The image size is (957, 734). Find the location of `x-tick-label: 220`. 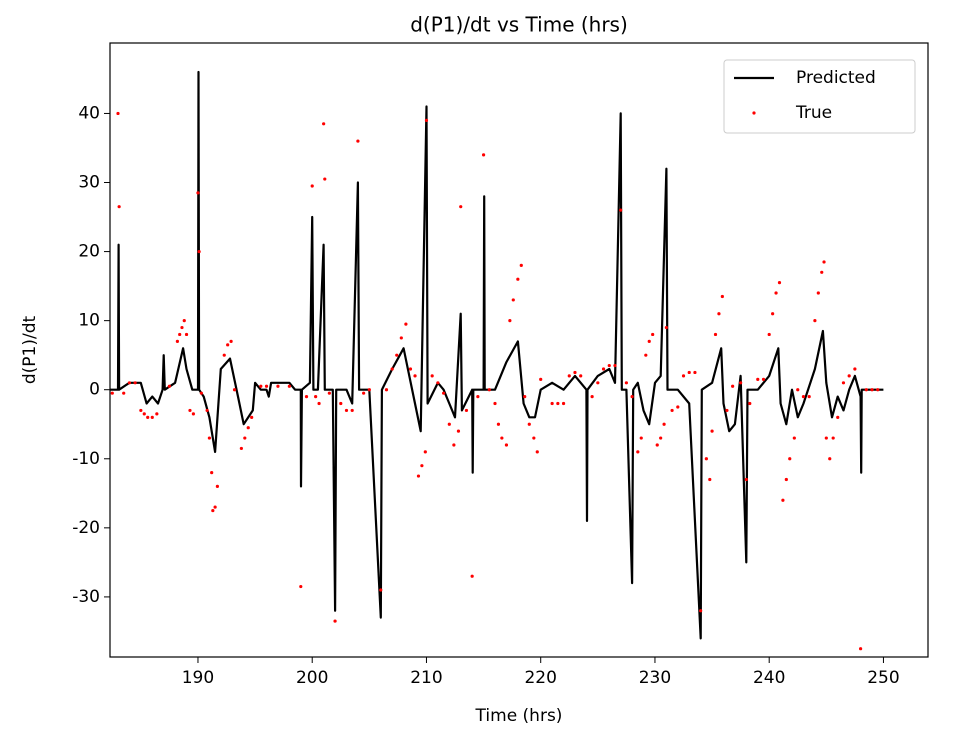

x-tick-label: 220 is located at coordinates (540, 678).